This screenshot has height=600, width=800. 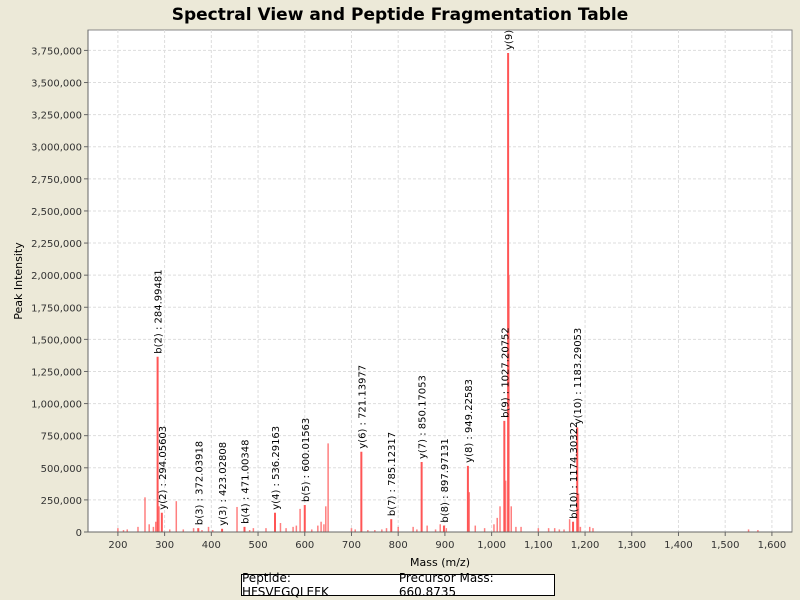 I want to click on peak-label: b(3) : 372.03918, so click(x=199, y=483).